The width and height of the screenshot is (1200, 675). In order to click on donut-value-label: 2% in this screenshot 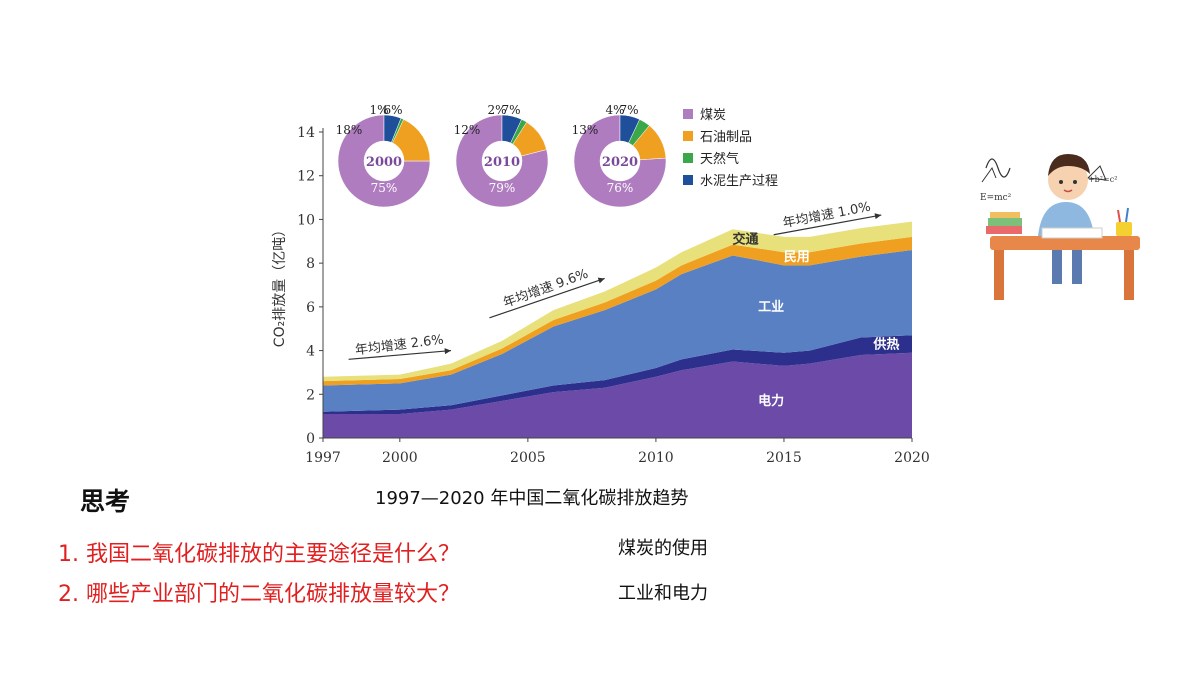, I will do `click(496, 110)`.